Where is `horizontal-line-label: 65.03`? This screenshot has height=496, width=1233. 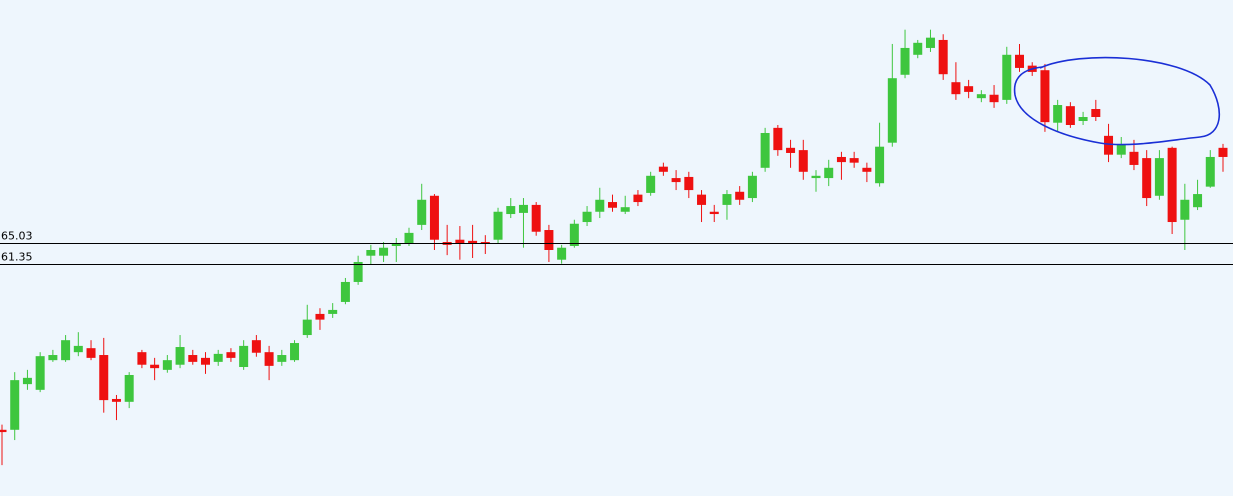 horizontal-line-label: 65.03 is located at coordinates (17, 236).